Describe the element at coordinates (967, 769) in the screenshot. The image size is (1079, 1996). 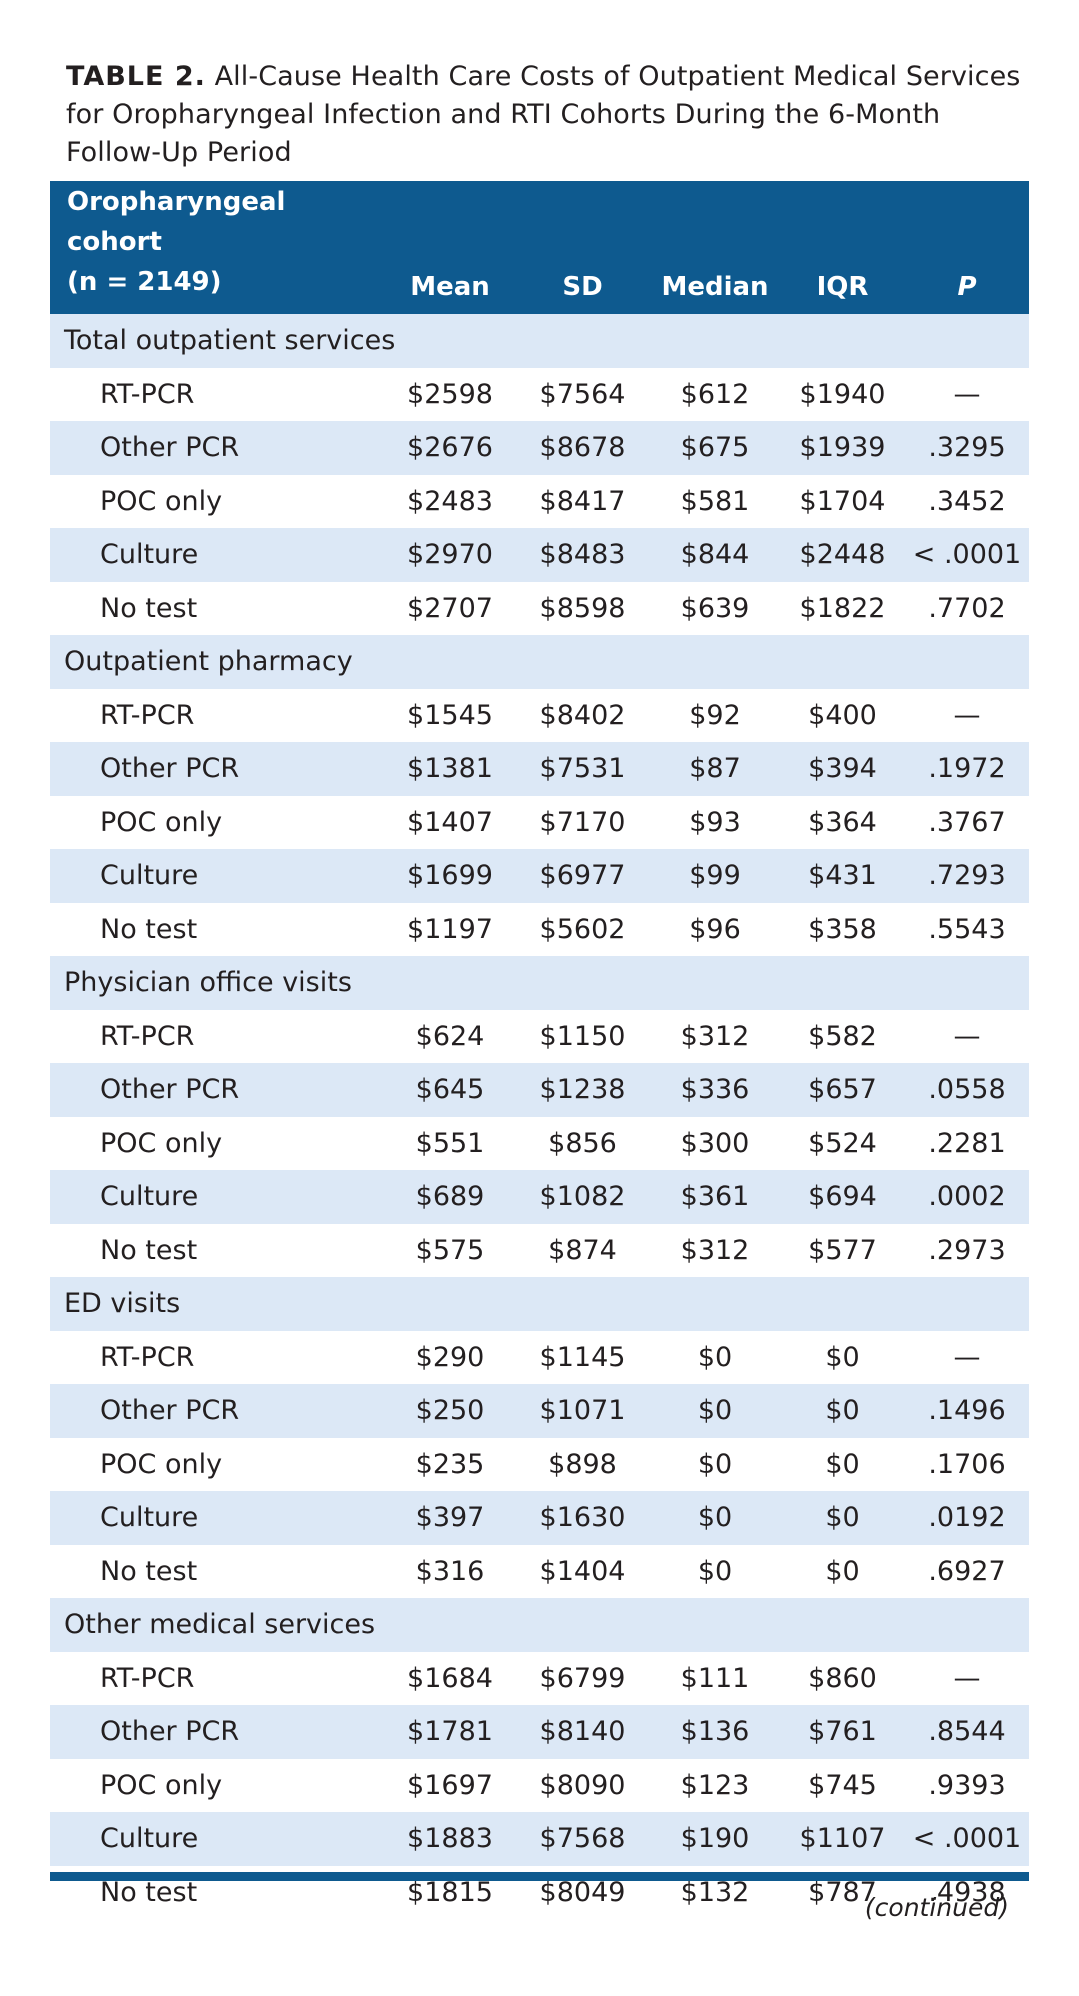
I see `cell-p: .1972` at that location.